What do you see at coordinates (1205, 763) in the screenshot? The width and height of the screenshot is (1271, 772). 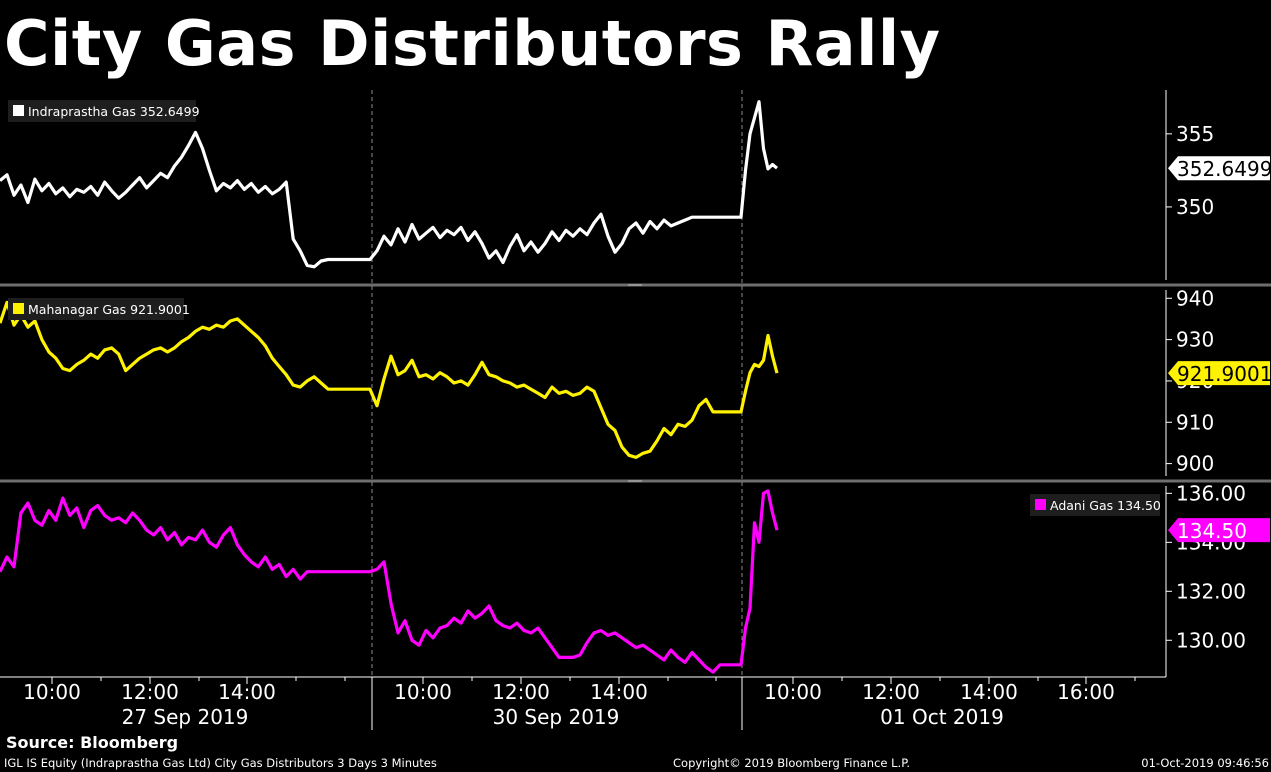 I see `timestamp: 01-Oct-2019 09:46:56` at bounding box center [1205, 763].